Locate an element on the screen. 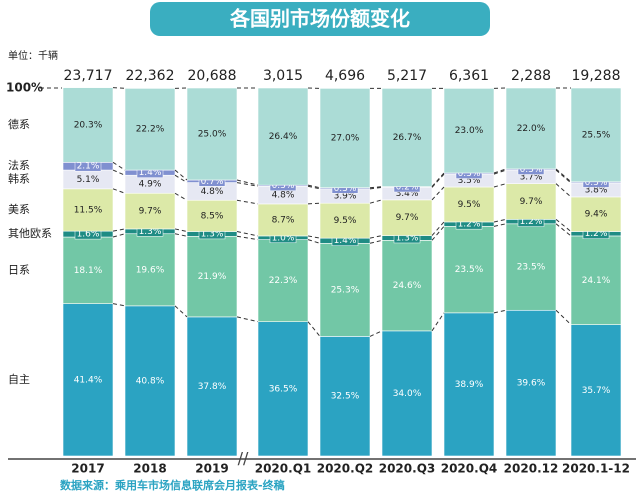 The image size is (640, 495). data-label: 0.7% is located at coordinates (212, 182).